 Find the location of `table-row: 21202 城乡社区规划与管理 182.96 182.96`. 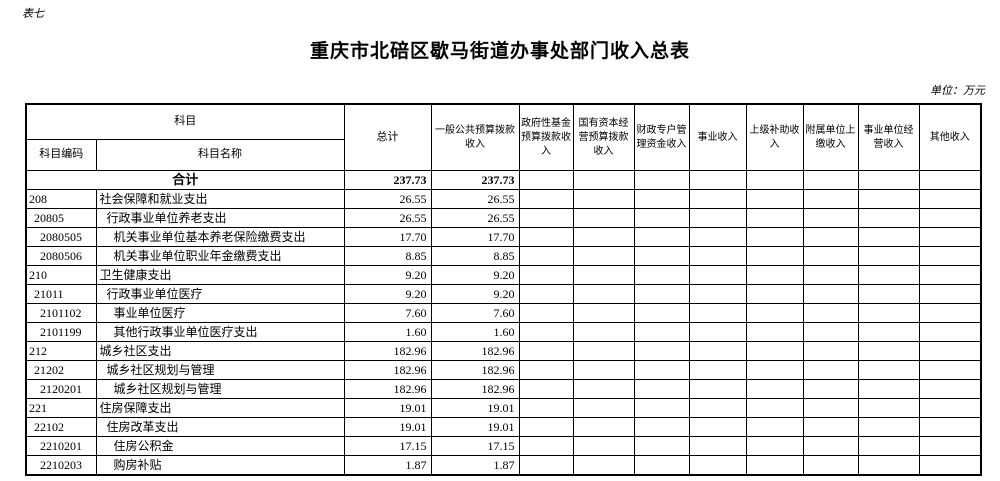

table-row: 21202 城乡社区规划与管理 182.96 182.96 is located at coordinates (503, 370).